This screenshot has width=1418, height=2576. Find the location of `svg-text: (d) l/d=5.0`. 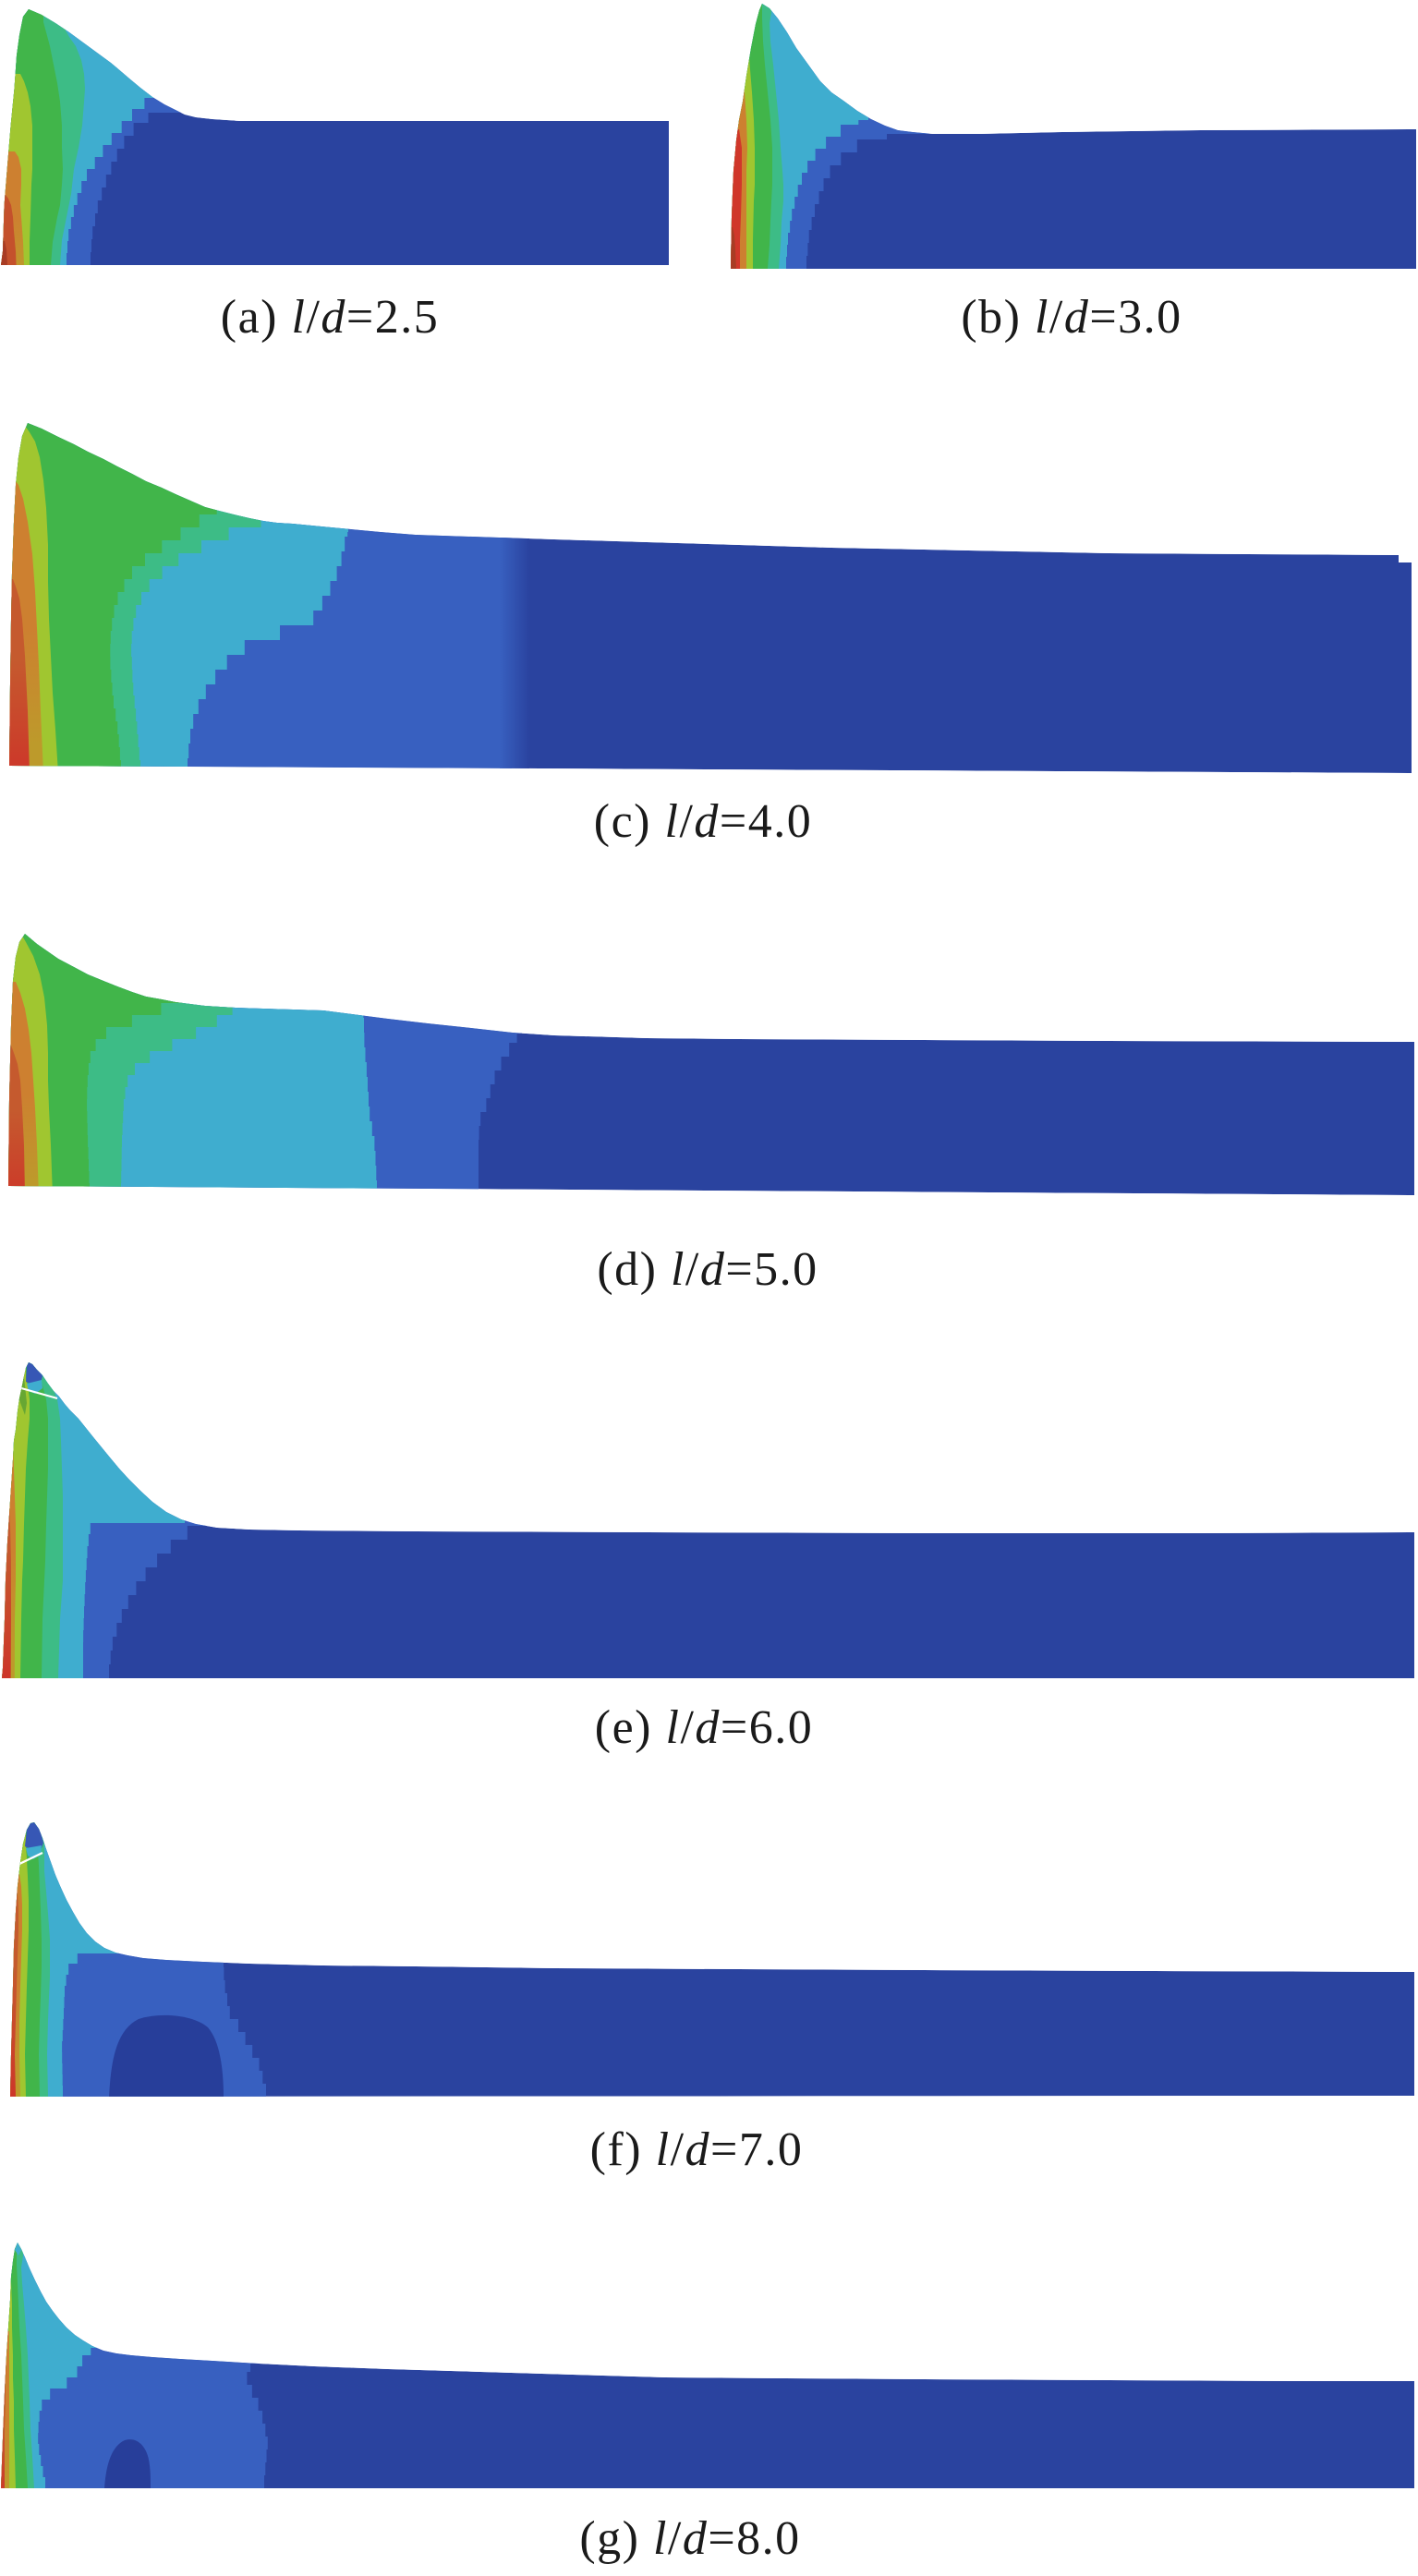

svg-text: (d) l/d=5.0 is located at coordinates (707, 1269).